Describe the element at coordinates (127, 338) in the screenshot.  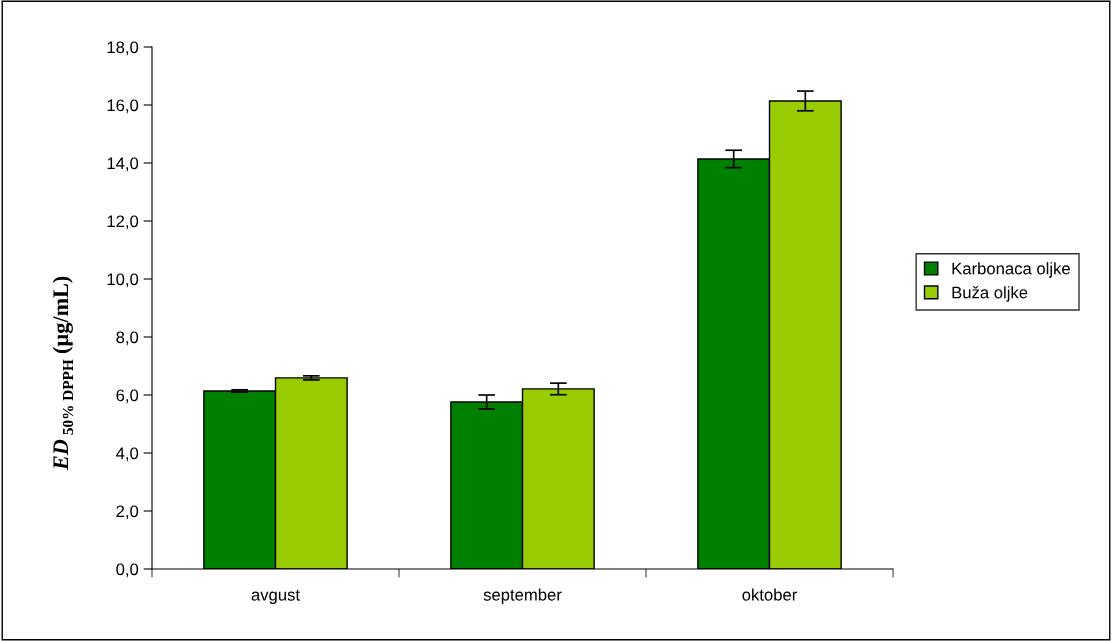
I see `y-tick-label: 8,0` at that location.